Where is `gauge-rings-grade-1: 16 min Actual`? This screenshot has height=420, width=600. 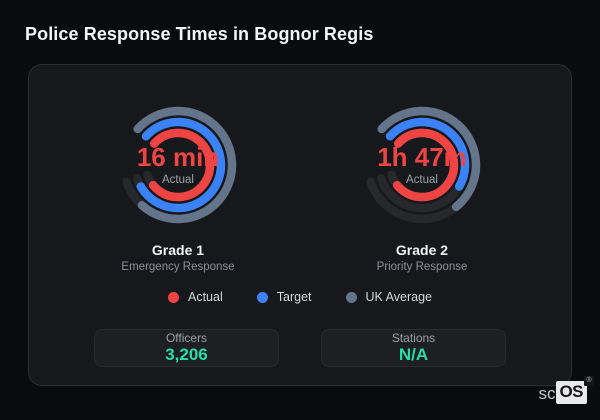
gauge-rings-grade-1: 16 min Actual is located at coordinates (178, 165).